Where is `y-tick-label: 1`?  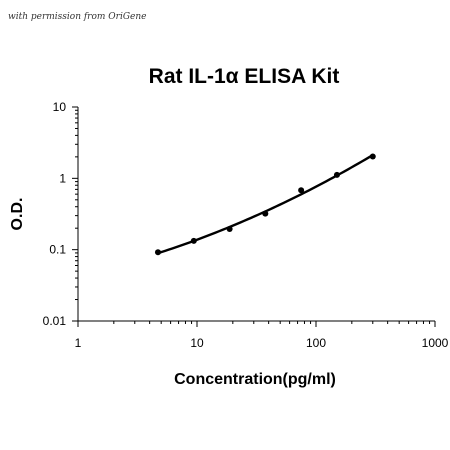 y-tick-label: 1 is located at coordinates (62, 178).